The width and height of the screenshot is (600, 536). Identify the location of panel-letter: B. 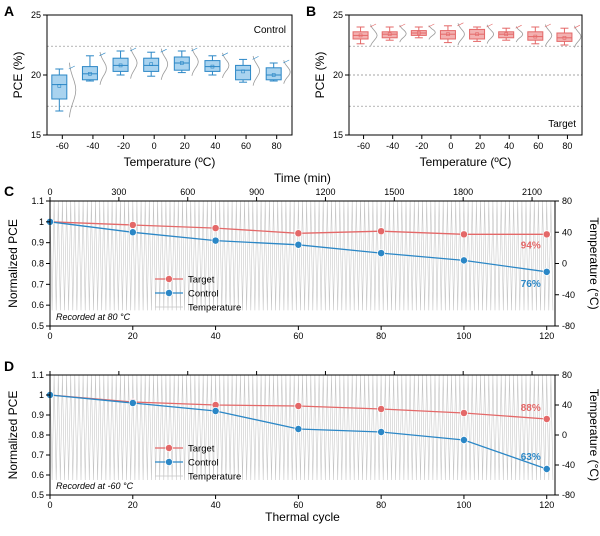
(311, 11).